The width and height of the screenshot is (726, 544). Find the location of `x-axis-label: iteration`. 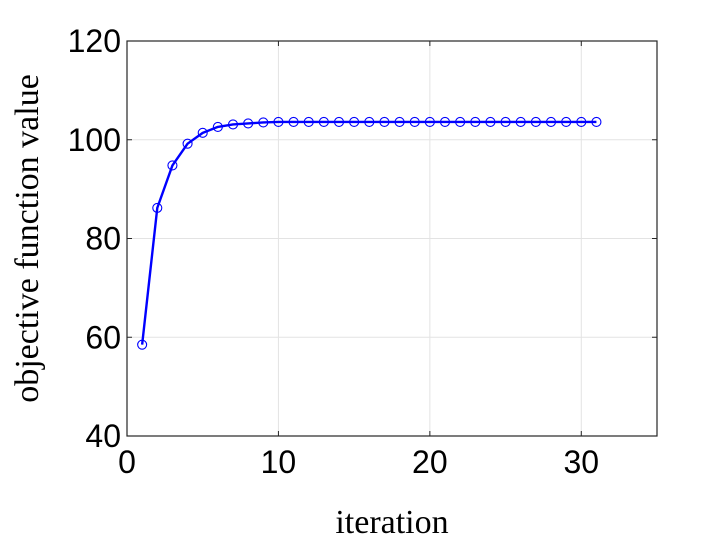

x-axis-label: iteration is located at coordinates (391, 522).